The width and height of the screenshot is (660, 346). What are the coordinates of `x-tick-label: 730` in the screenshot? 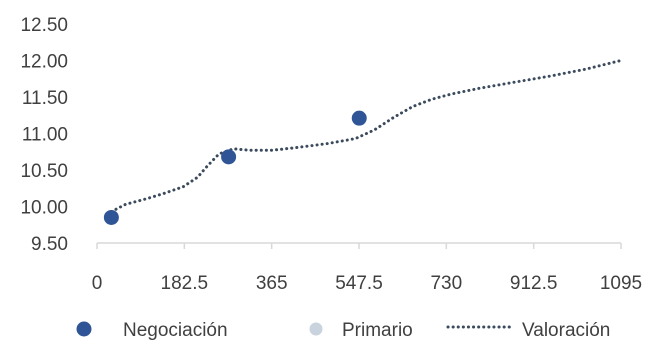 It's located at (446, 283).